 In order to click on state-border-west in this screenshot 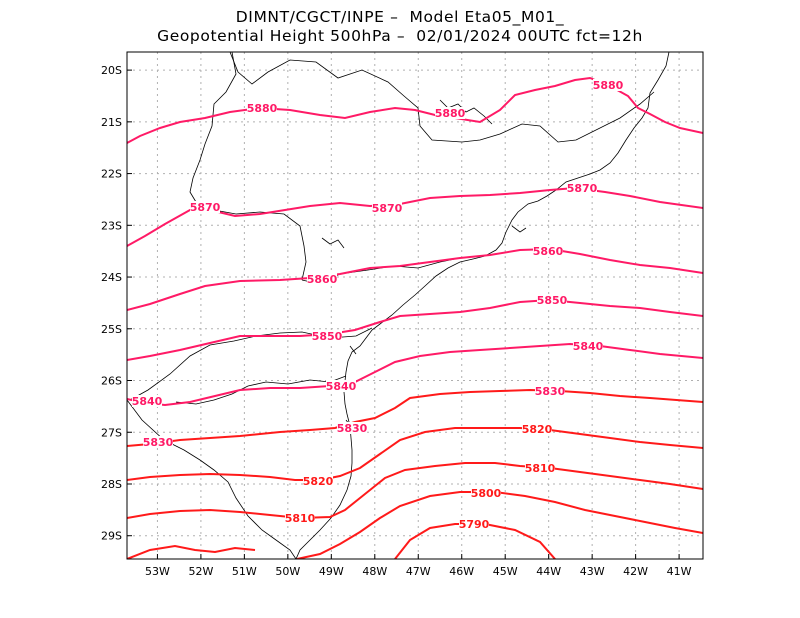, I will do `click(248, 166)`.